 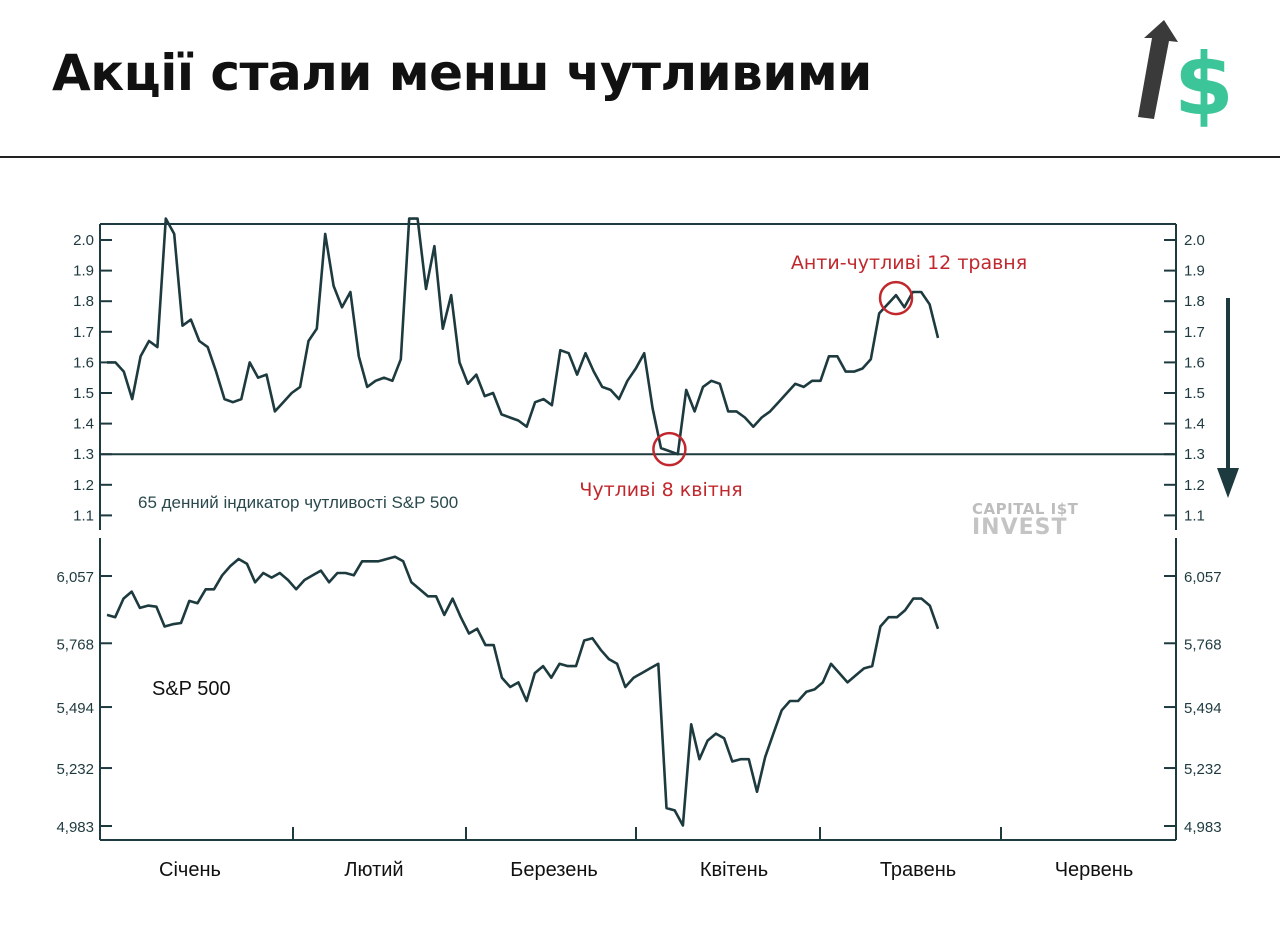 What do you see at coordinates (640, 157) in the screenshot?
I see `header-divider` at bounding box center [640, 157].